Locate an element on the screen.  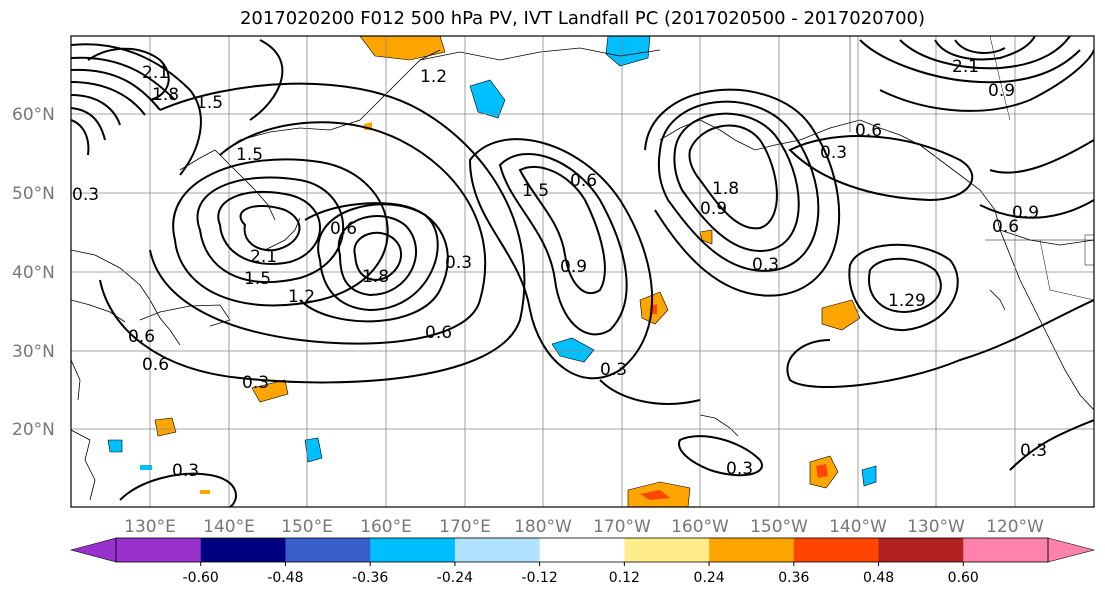
colorbar-tick-label: -0.36 is located at coordinates (370, 578).